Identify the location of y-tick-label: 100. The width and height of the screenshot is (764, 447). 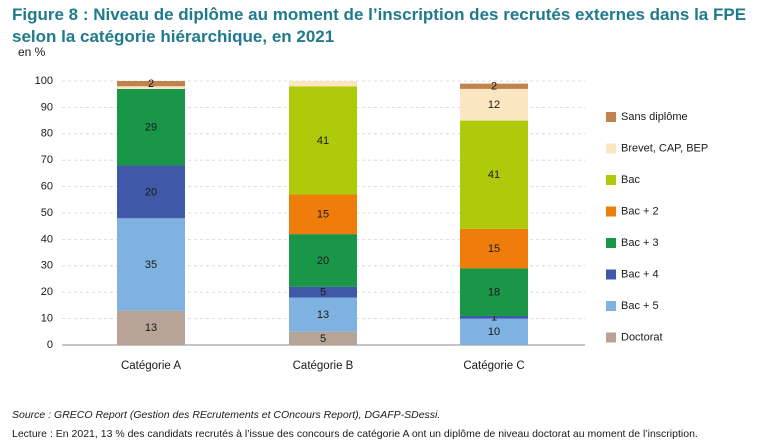
(44, 81).